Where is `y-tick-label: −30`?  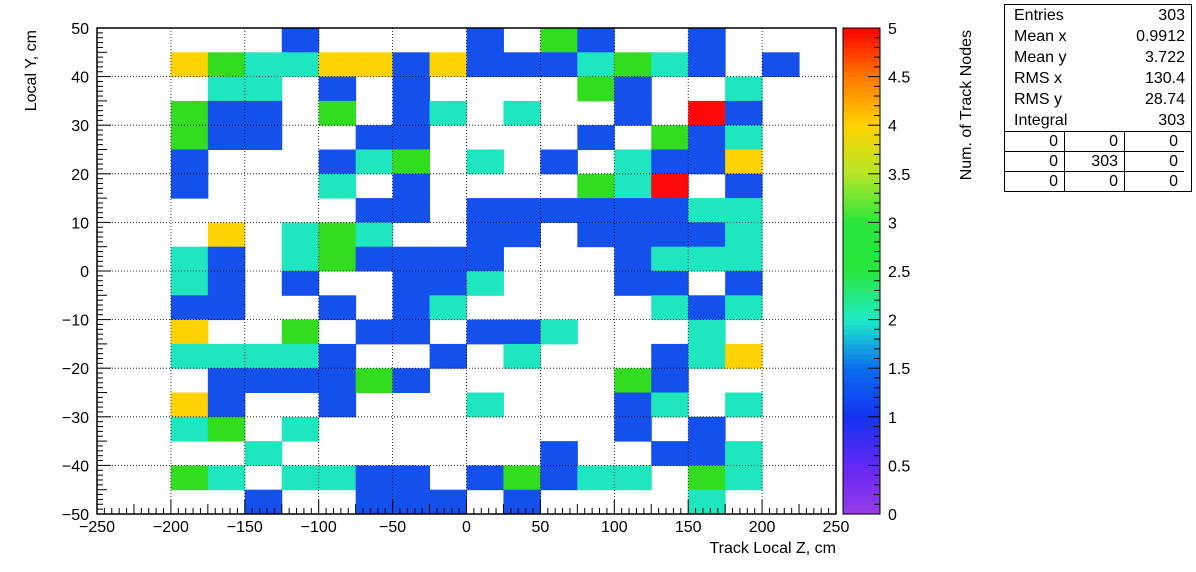 y-tick-label: −30 is located at coordinates (75, 418).